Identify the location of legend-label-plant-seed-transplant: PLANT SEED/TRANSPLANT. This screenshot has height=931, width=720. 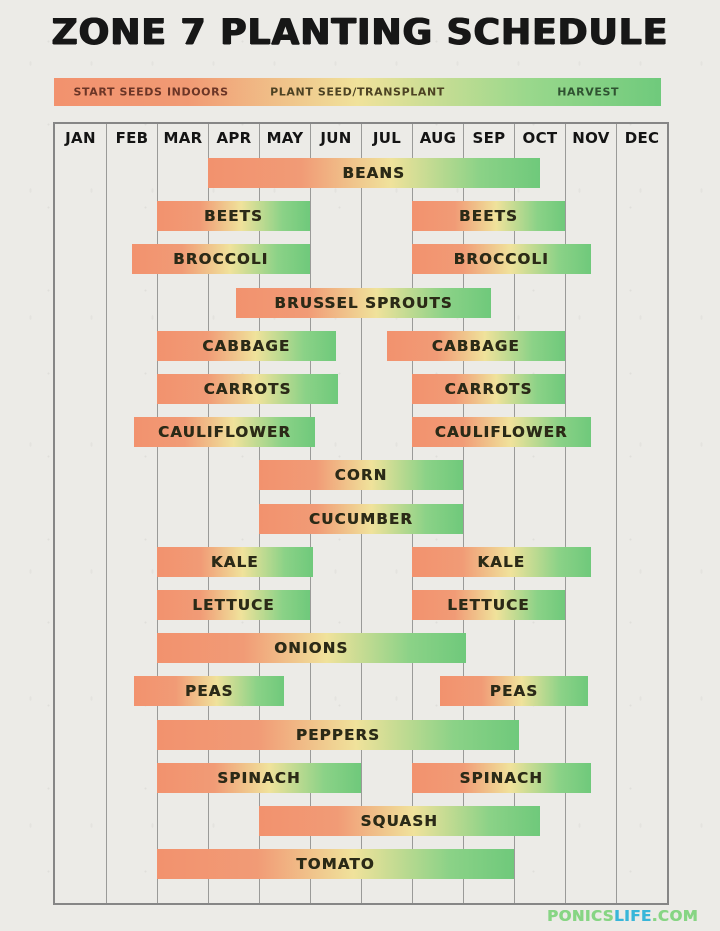
(357, 92).